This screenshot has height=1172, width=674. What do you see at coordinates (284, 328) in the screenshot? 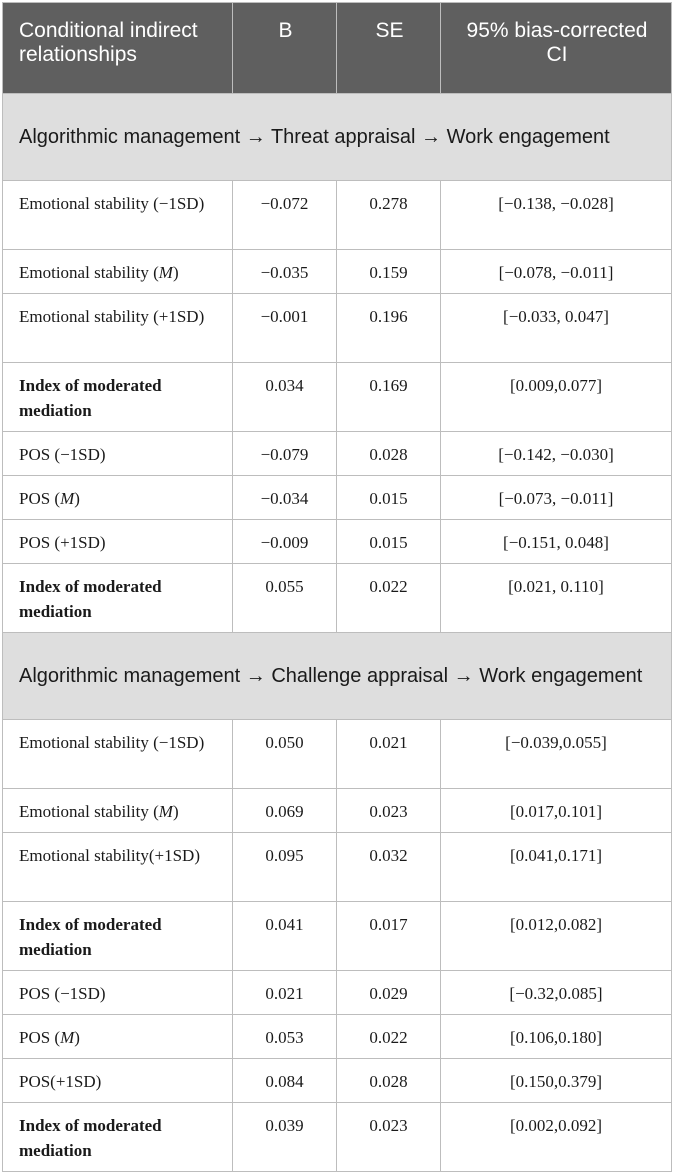
I see `cell-b: −0.001` at bounding box center [284, 328].